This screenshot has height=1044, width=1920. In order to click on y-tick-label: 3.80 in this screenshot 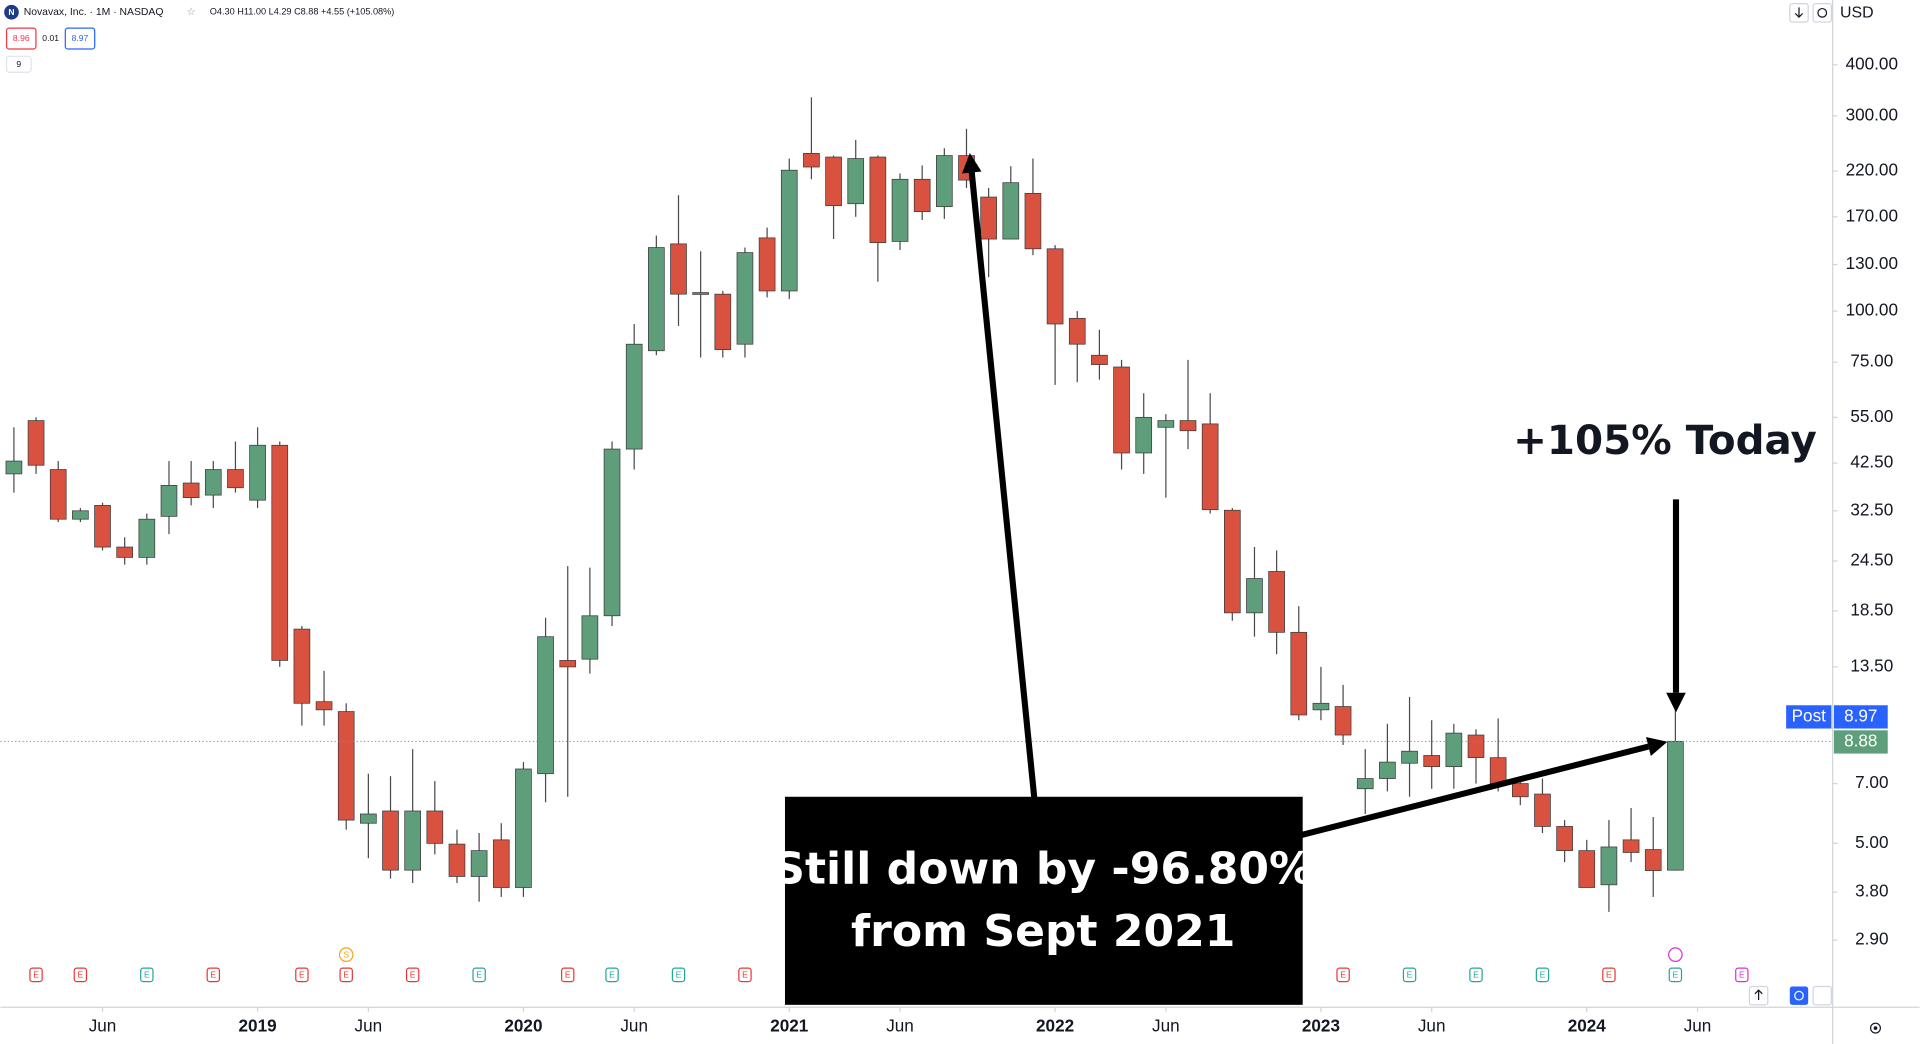, I will do `click(1871, 891)`.